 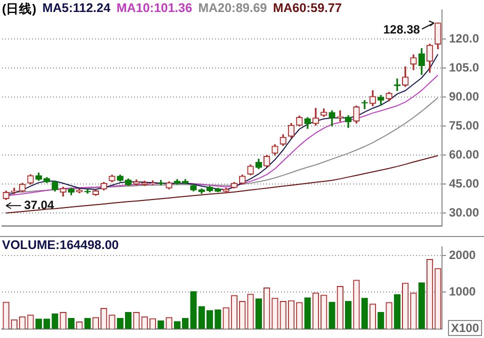 I want to click on y-tick-label: 90.00, so click(x=464, y=97).